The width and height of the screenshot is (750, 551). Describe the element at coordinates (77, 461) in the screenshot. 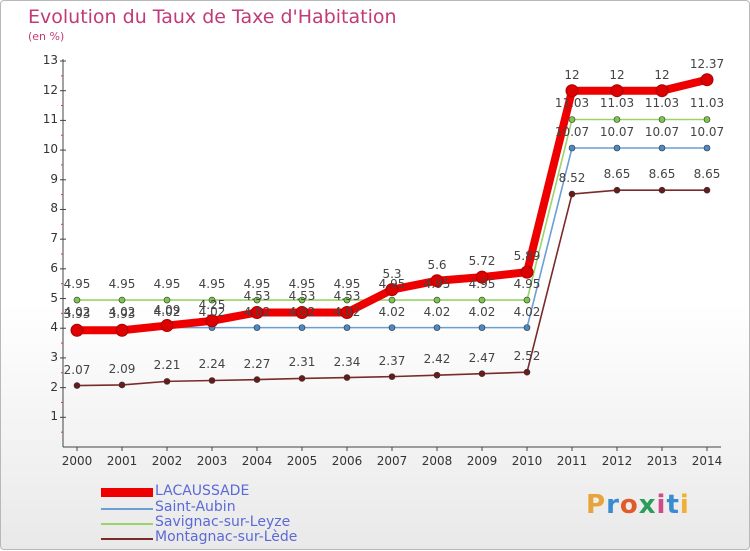

I see `x-tick-label: 2000` at that location.